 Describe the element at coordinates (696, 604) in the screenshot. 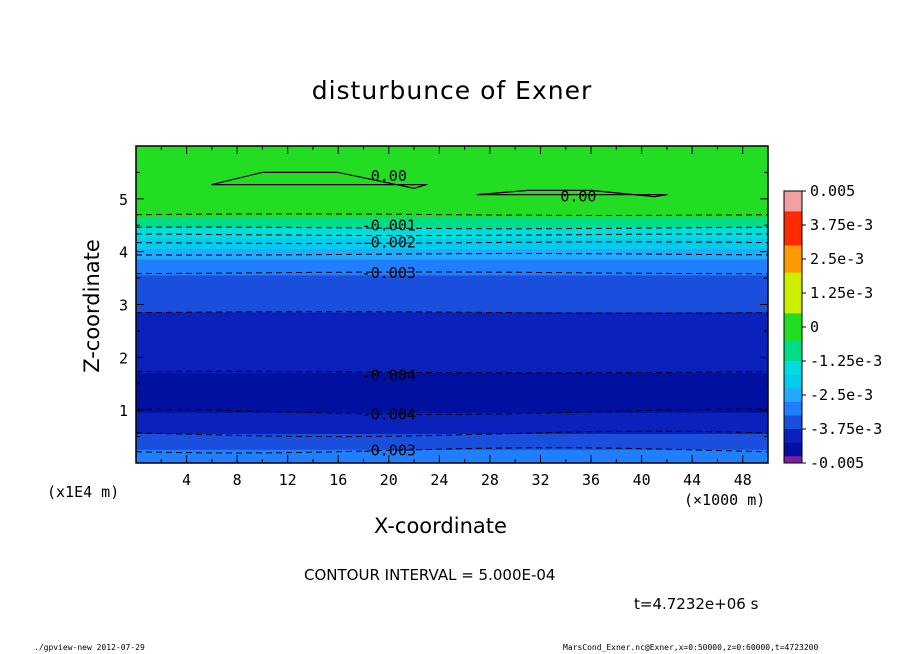

I see `time-stamp: t=4.7232e+06 s` at that location.